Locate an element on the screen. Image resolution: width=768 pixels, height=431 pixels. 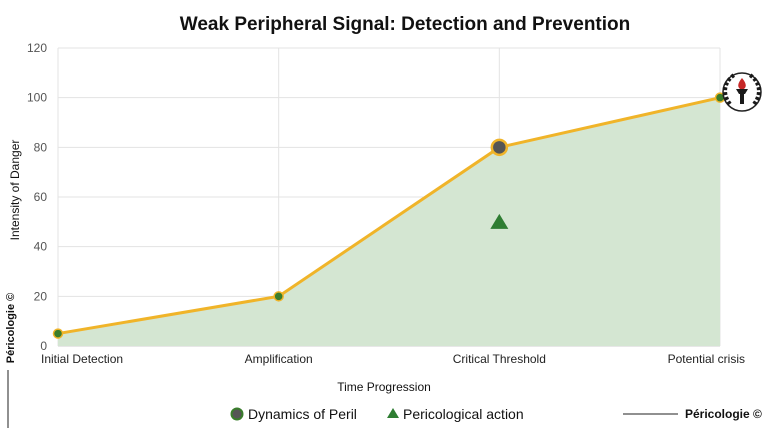
y-tick-label: 60 is located at coordinates (41, 197).